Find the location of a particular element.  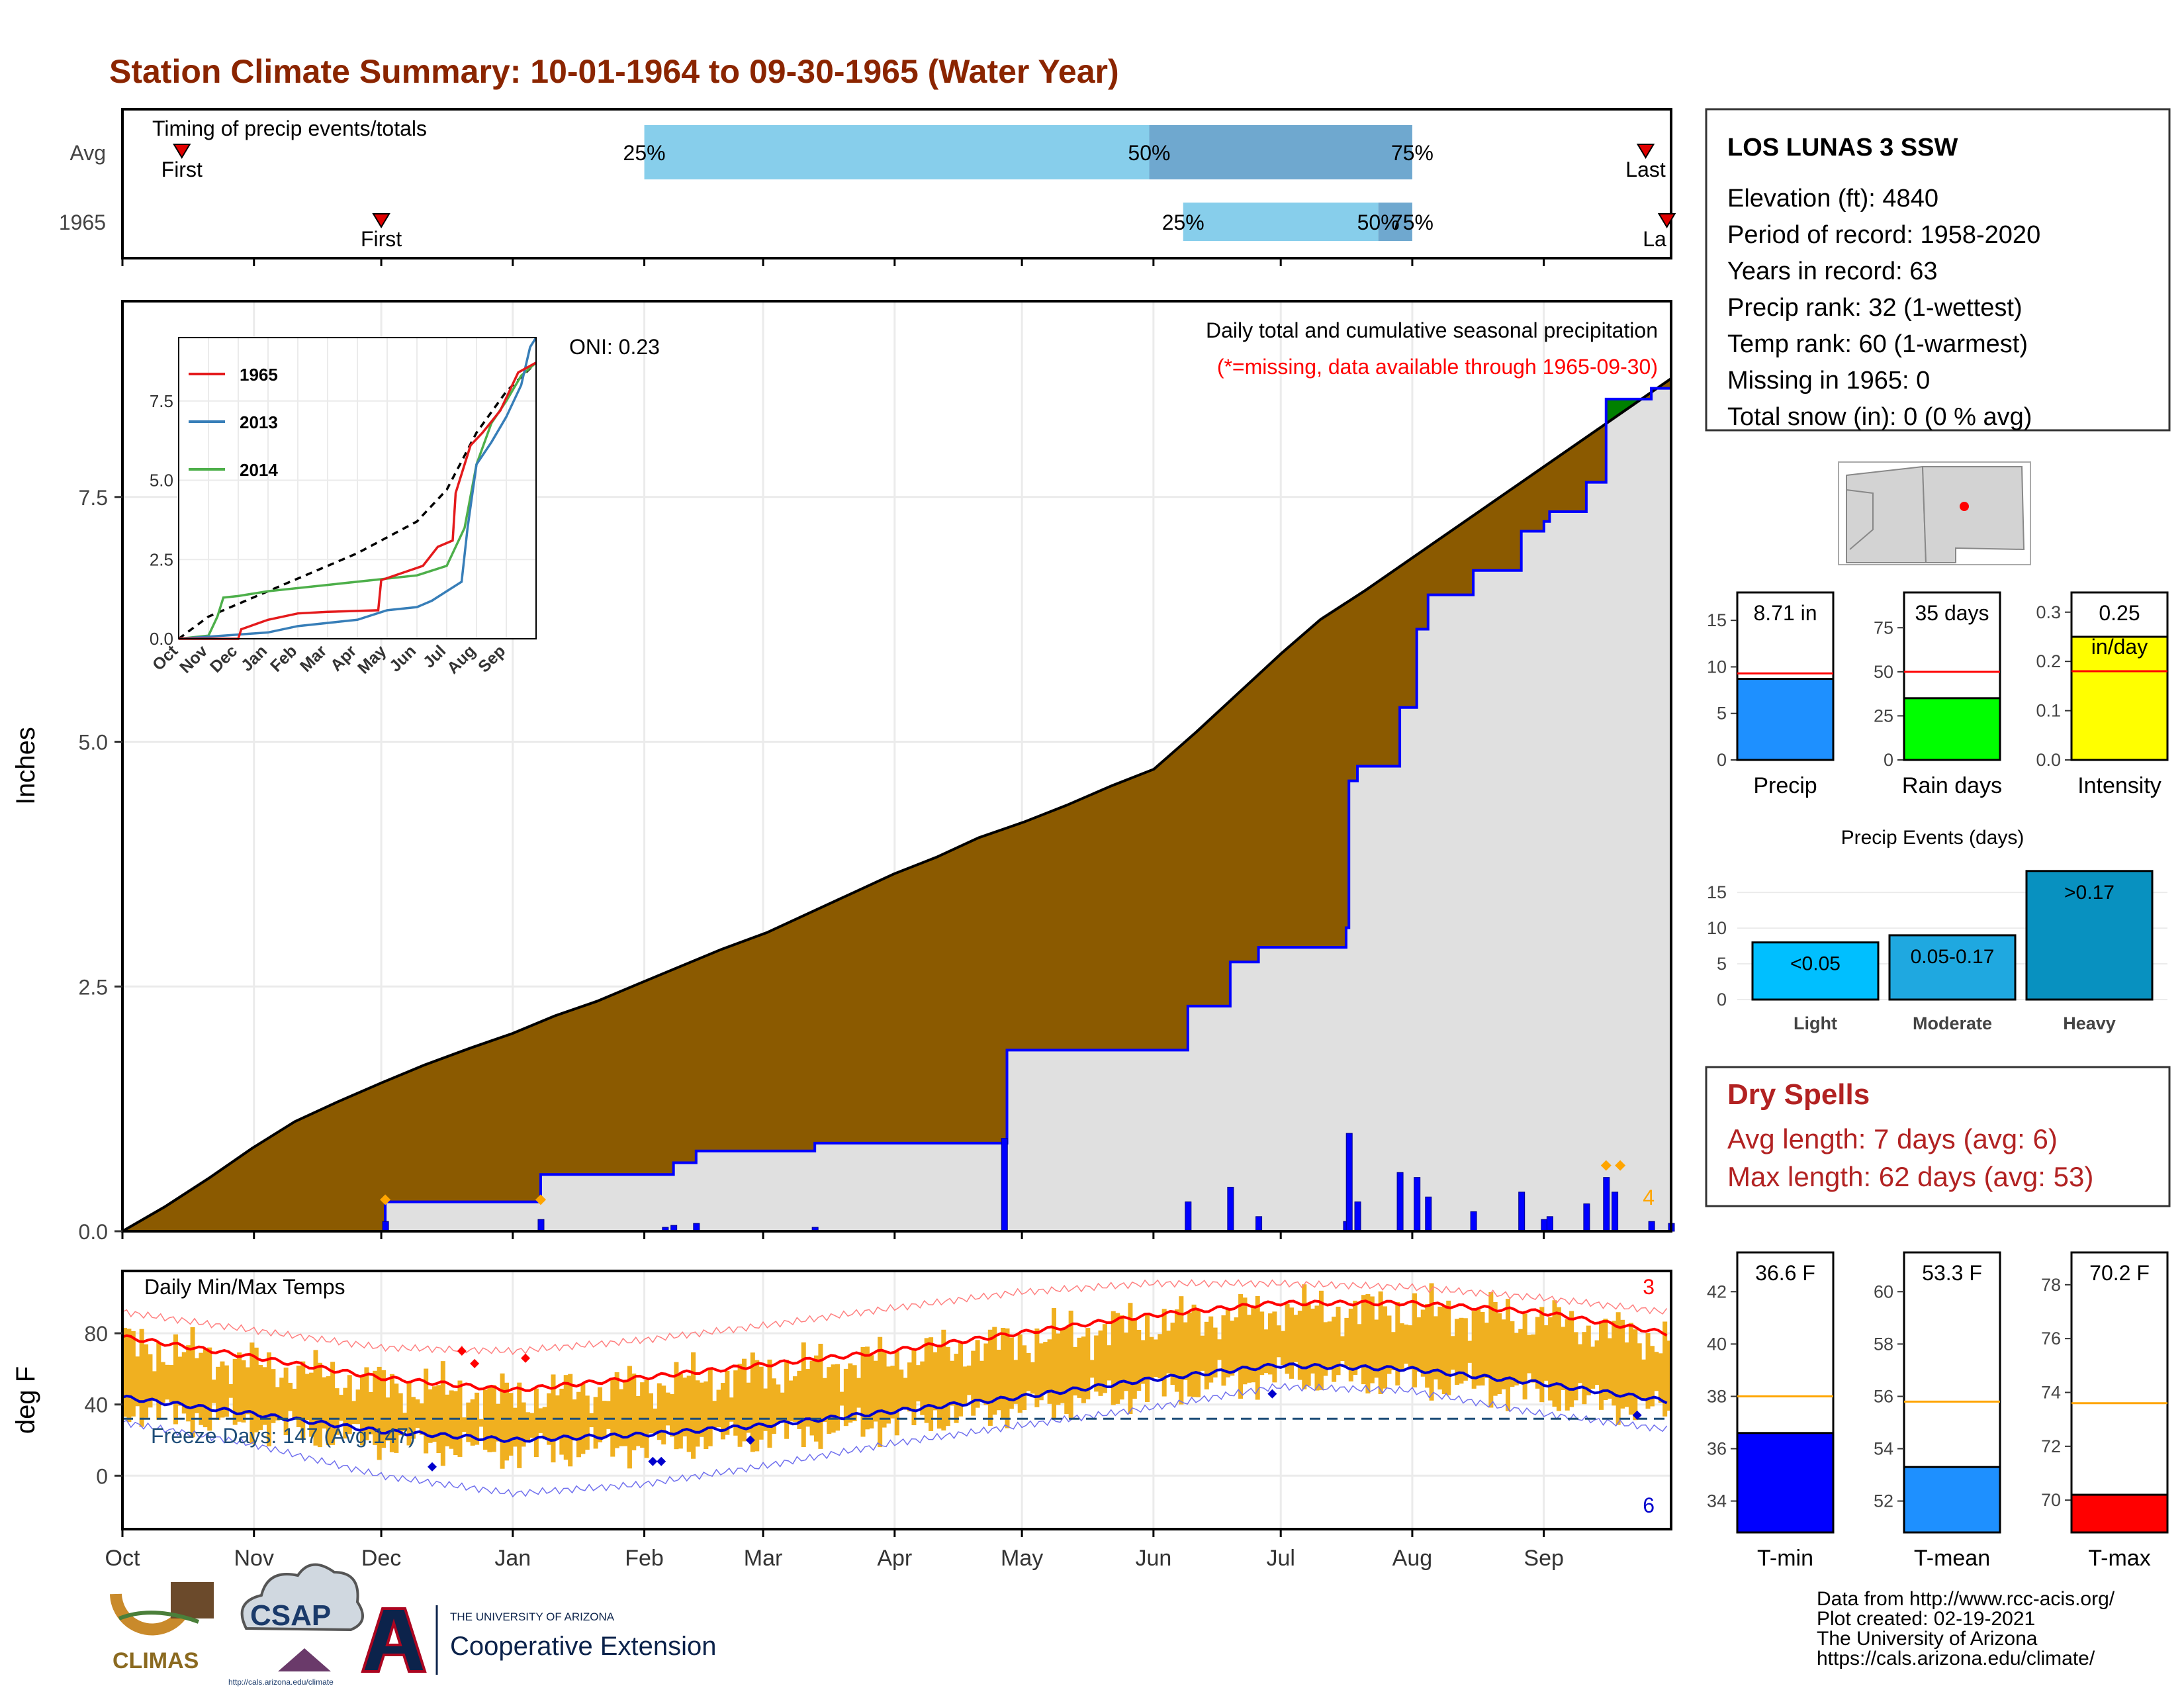

legend-label-2013: 2013 is located at coordinates (259, 422).